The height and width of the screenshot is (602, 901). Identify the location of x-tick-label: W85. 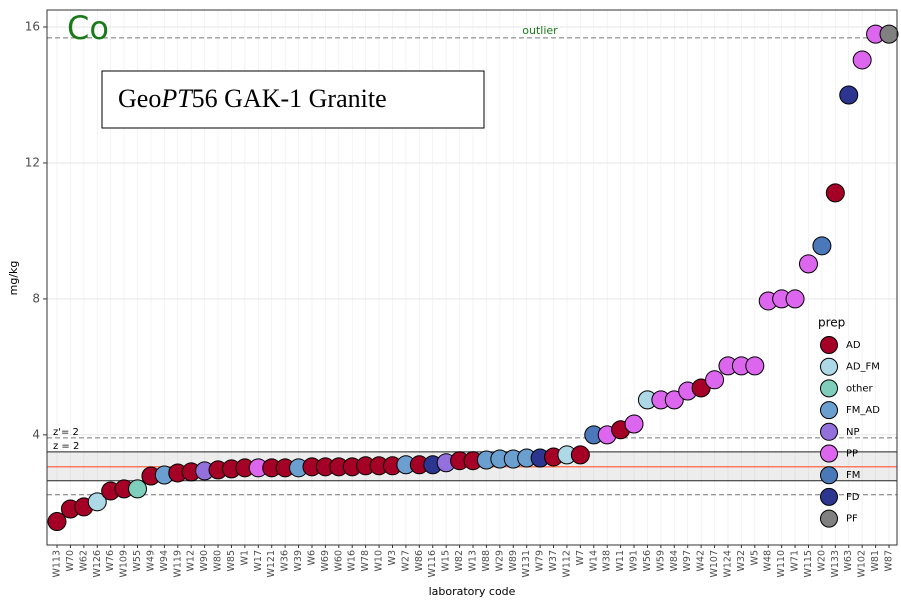
(231, 560).